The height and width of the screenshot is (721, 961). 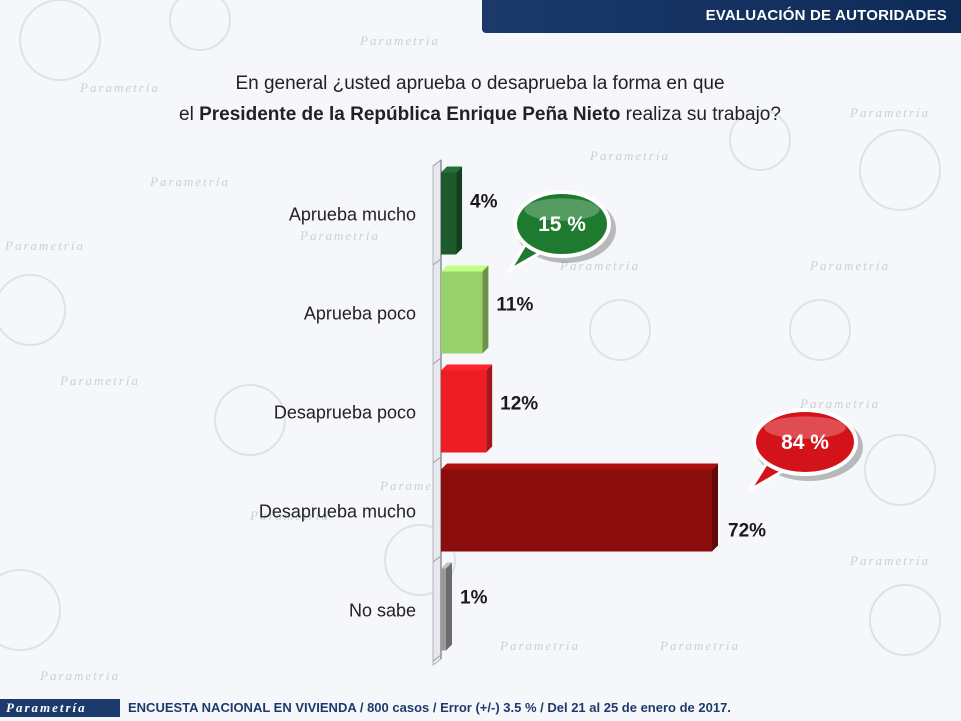 What do you see at coordinates (352, 215) in the screenshot?
I see `category-label: Aprueba mucho` at bounding box center [352, 215].